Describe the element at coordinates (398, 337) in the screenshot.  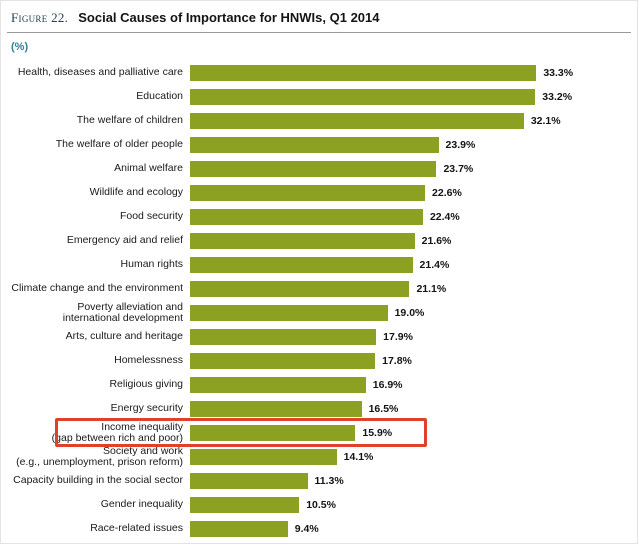
I see `value-label: 17.9%` at that location.